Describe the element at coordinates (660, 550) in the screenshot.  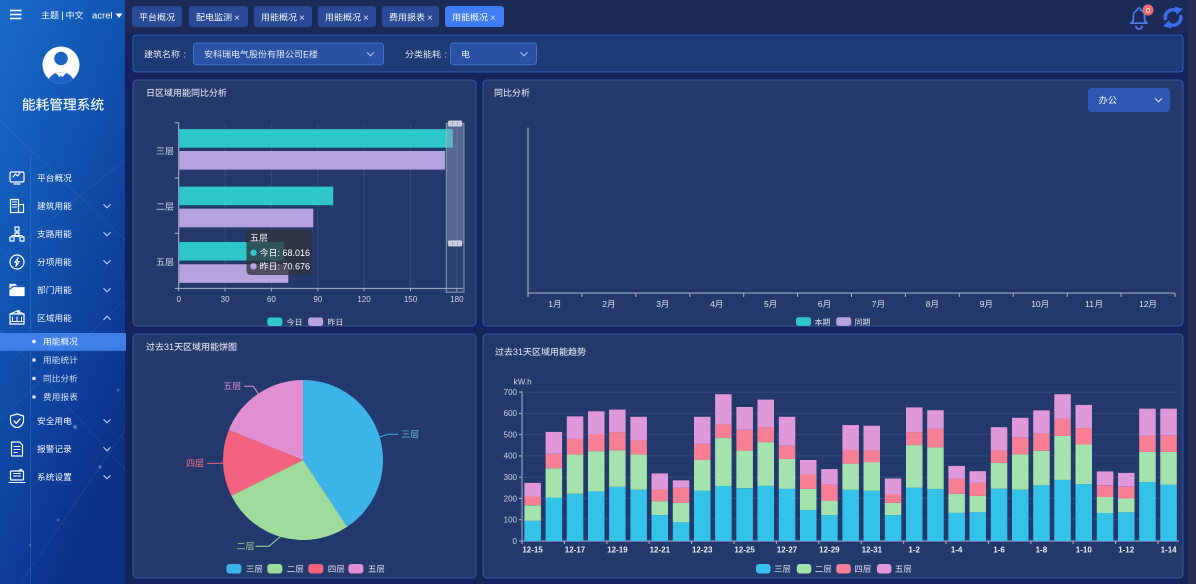
I see `svg-text: 12-21` at that location.